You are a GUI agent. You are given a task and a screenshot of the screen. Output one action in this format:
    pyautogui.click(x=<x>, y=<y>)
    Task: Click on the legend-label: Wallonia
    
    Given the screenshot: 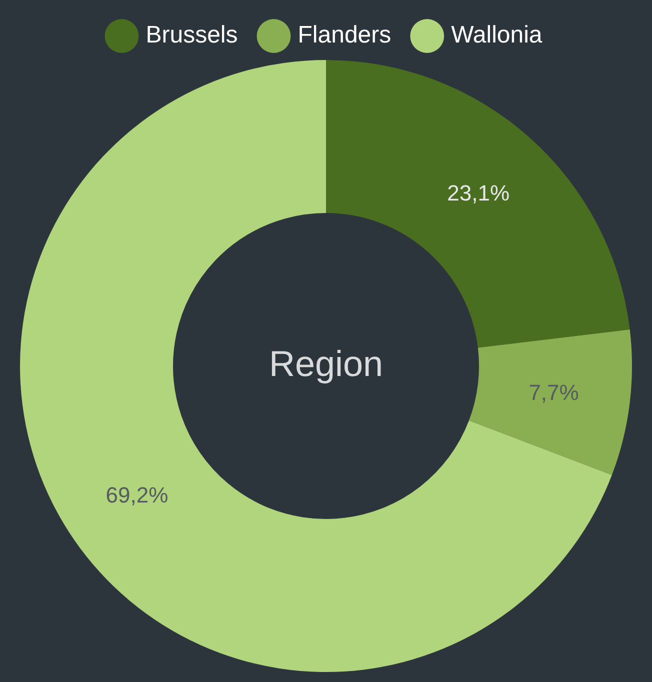 What is the action you would take?
    pyautogui.click(x=497, y=35)
    